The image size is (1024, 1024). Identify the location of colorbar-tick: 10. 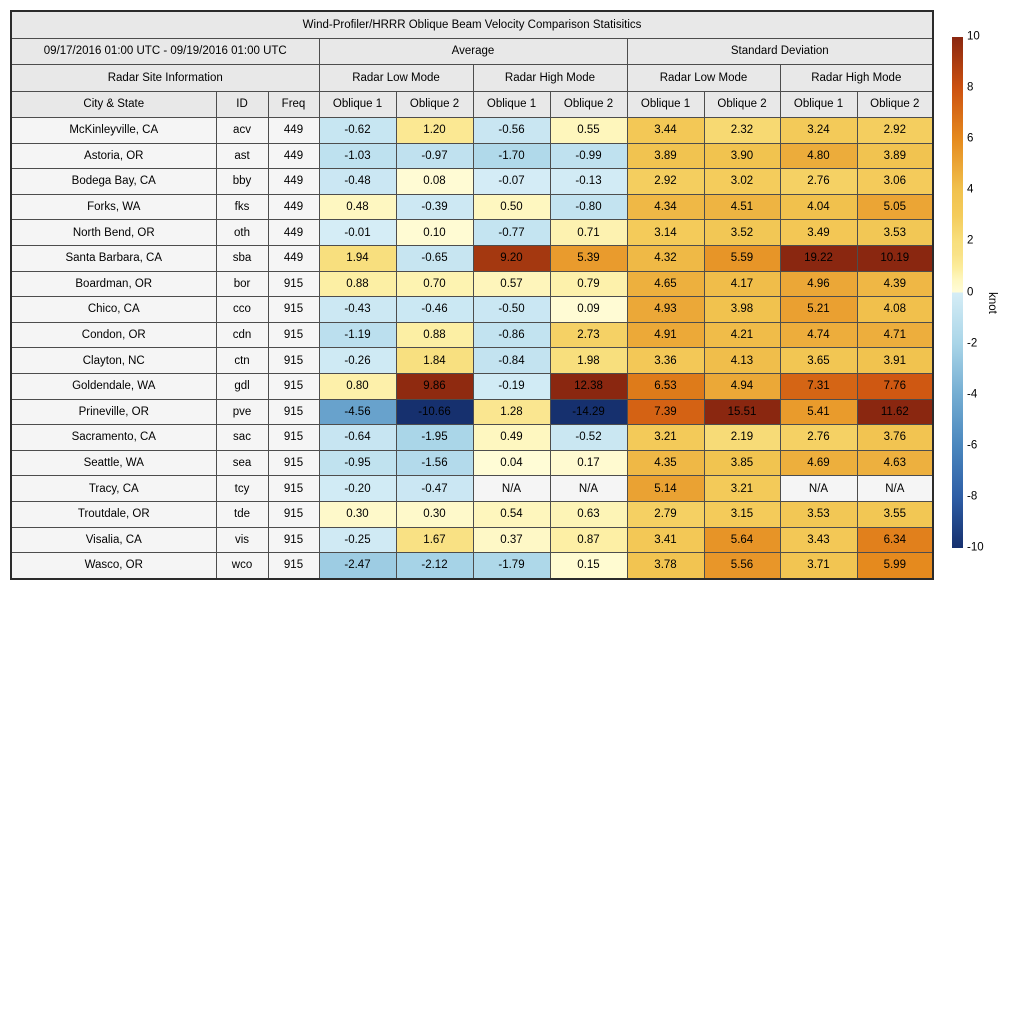
(973, 36).